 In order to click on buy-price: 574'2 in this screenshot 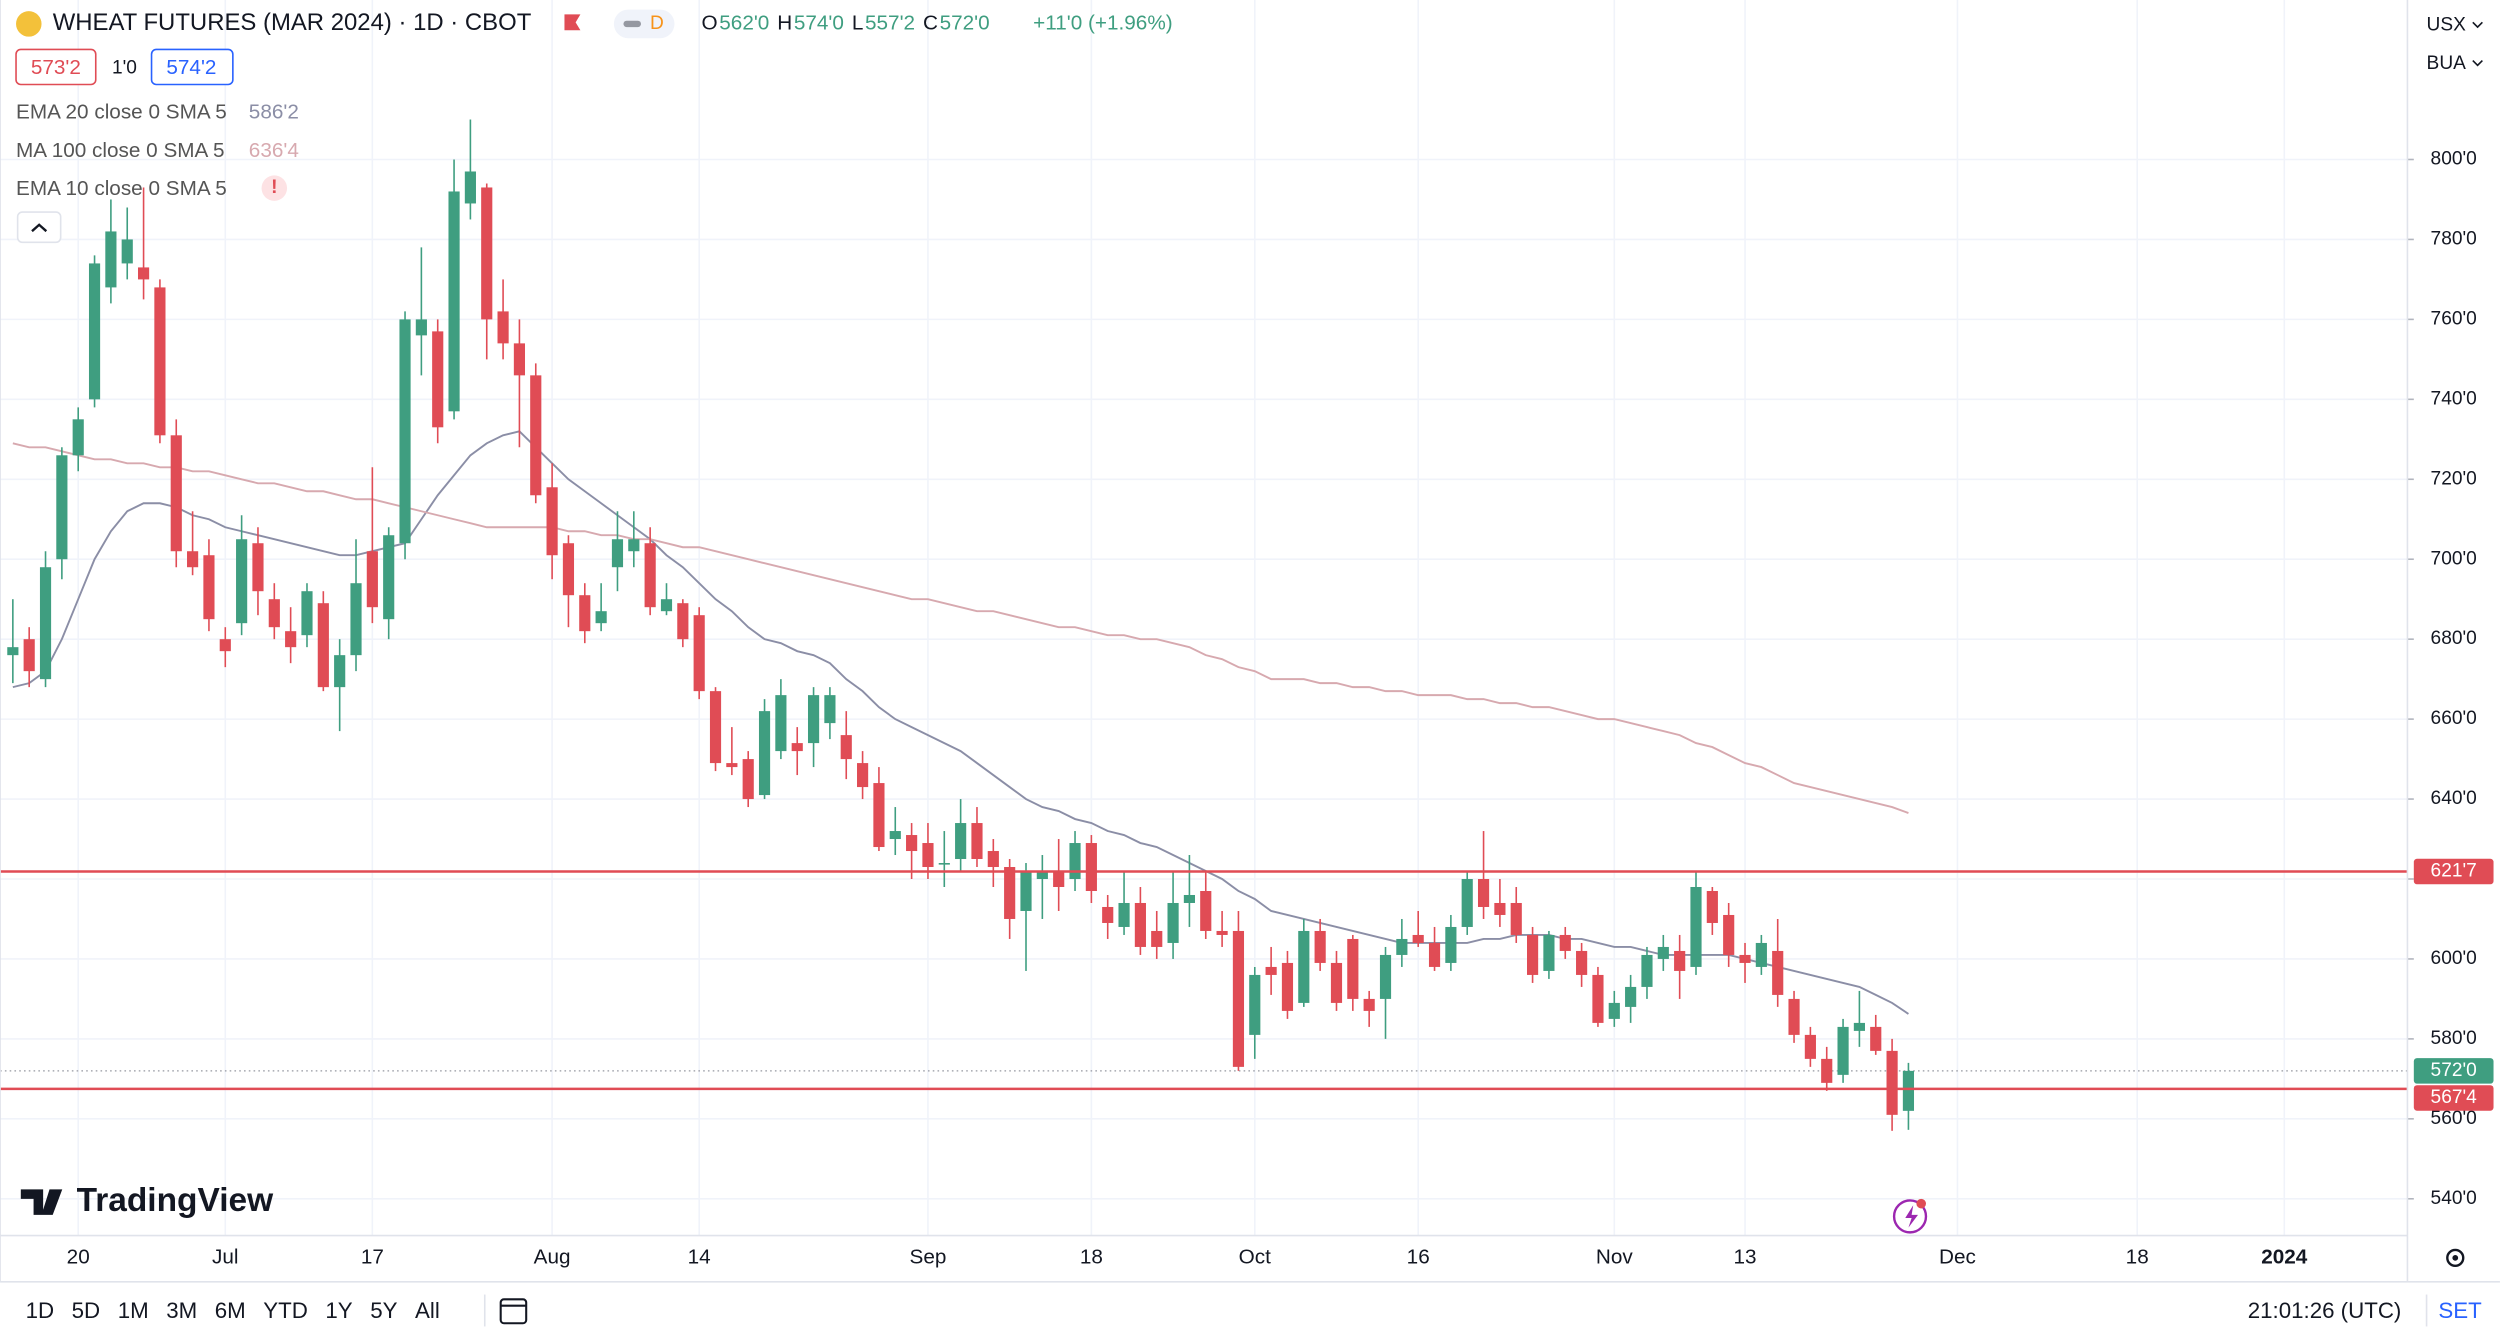, I will do `click(191, 67)`.